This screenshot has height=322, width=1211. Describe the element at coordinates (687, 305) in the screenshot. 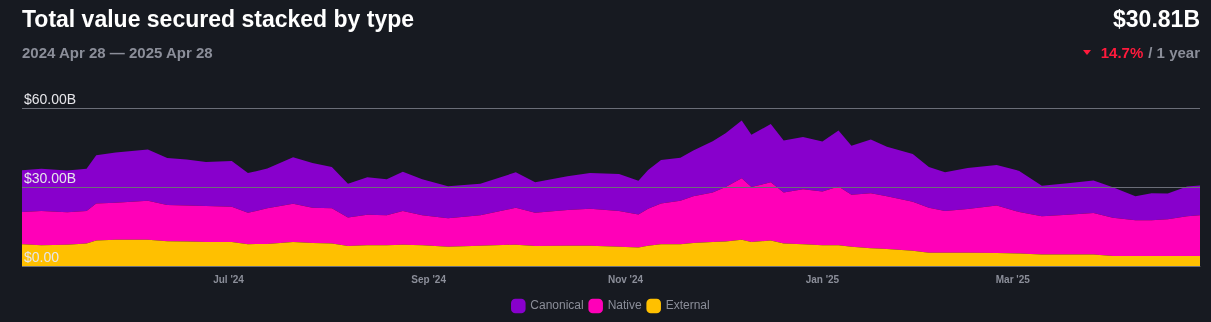

I see `legend-label: External` at that location.